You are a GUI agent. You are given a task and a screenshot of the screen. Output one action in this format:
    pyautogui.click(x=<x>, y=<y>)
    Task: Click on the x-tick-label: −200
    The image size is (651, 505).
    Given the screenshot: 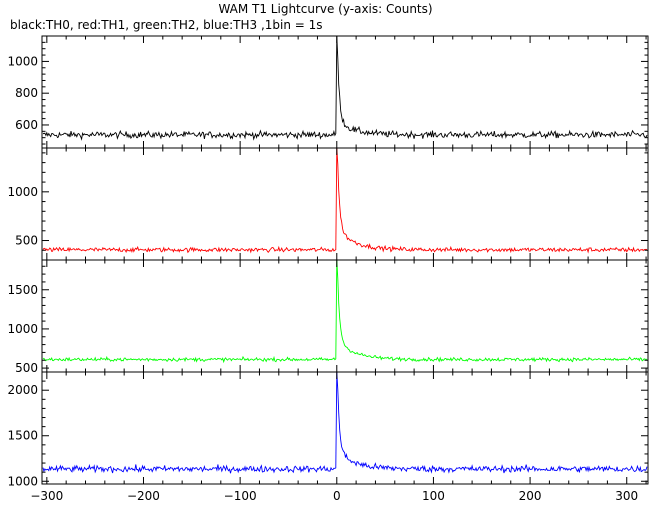 What is the action you would take?
    pyautogui.click(x=143, y=496)
    